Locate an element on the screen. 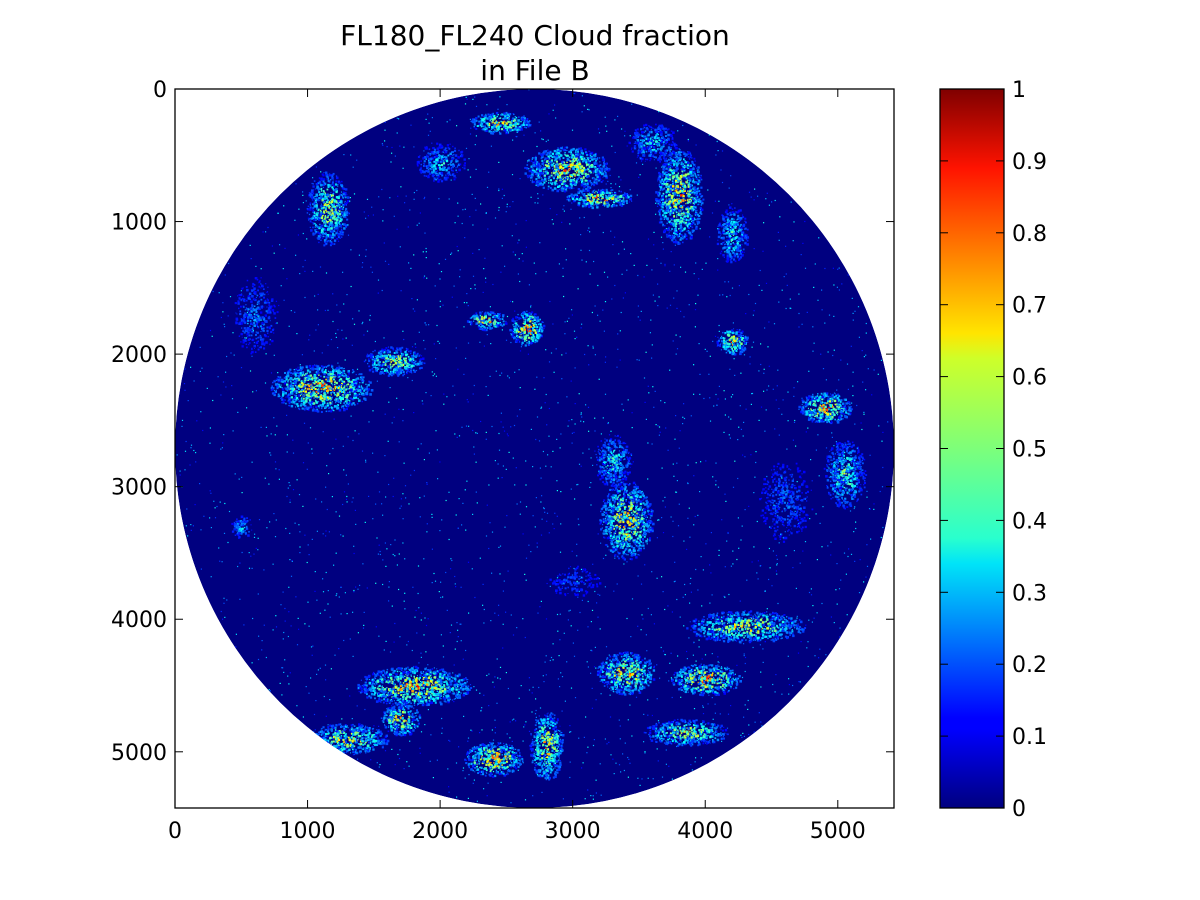 This screenshot has height=900, width=1200. y-tick-label: 4000 is located at coordinates (139, 620).